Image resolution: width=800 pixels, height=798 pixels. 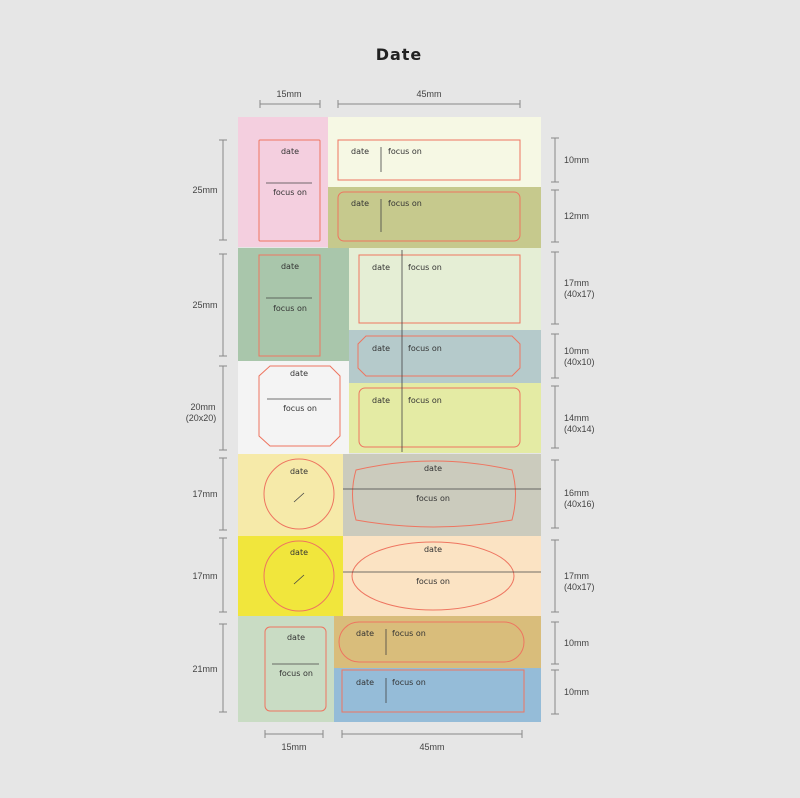 What do you see at coordinates (445, 356) in the screenshot?
I see `sticker-blue-grey-10mm: date focus on` at bounding box center [445, 356].